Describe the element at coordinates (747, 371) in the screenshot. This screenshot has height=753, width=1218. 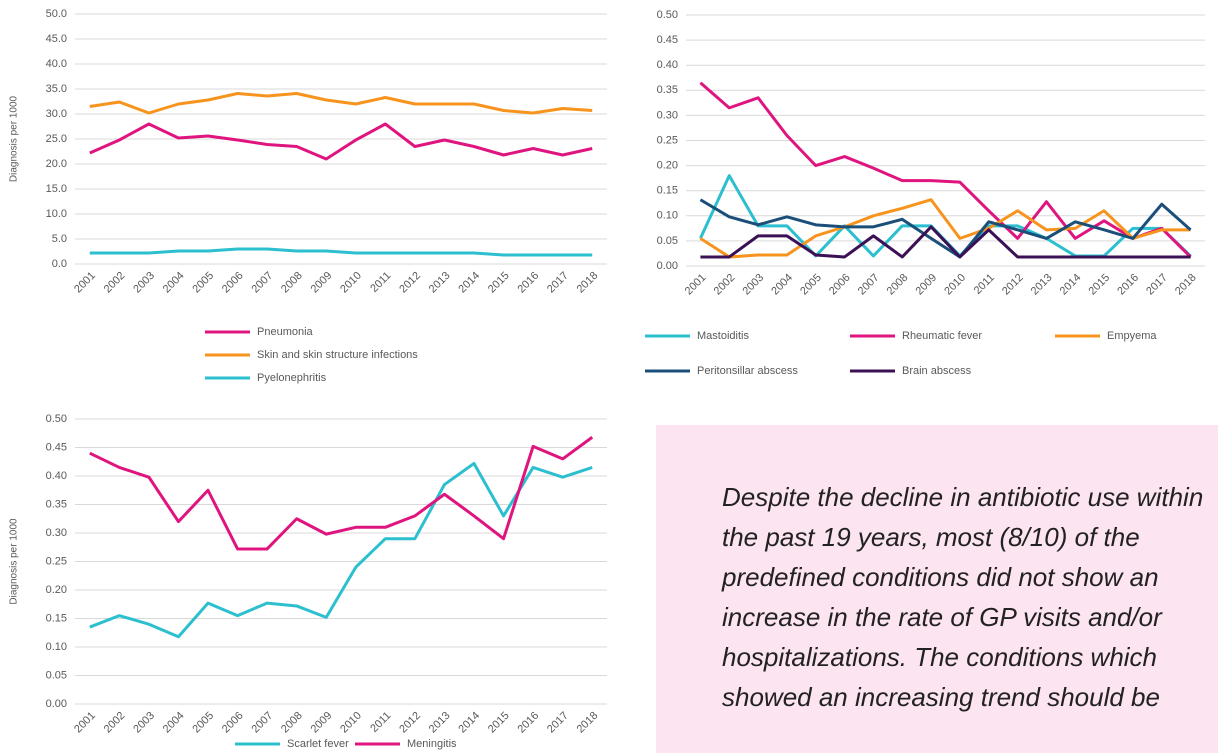
I see `legend-label: Peritonsillar abscess` at that location.